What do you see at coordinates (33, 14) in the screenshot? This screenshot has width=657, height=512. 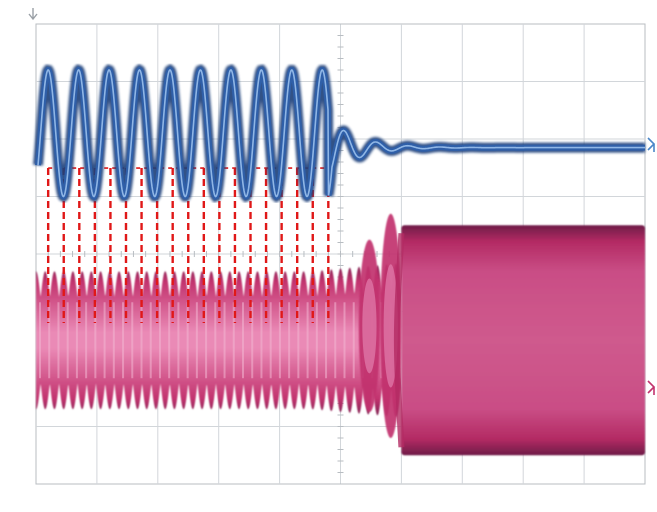 I see `trigger-arrow-icon` at bounding box center [33, 14].